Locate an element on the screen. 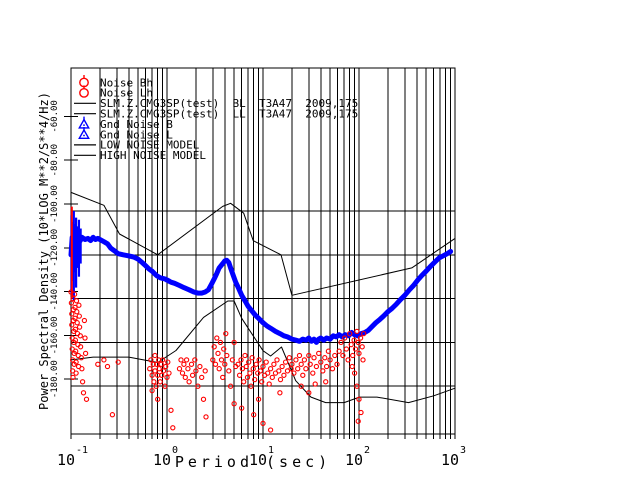 The image size is (640, 480). legend-item: LOW NOISE MODEL is located at coordinates (137, 145).